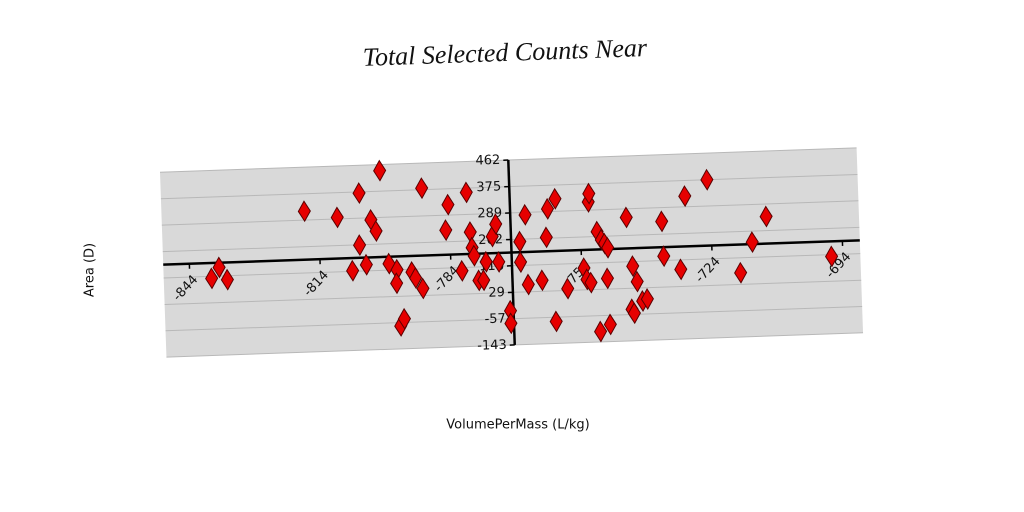 This screenshot has width=1024, height=512. Describe the element at coordinates (505, 52) in the screenshot. I see `chart-title: Total Selected Counts Near` at that location.